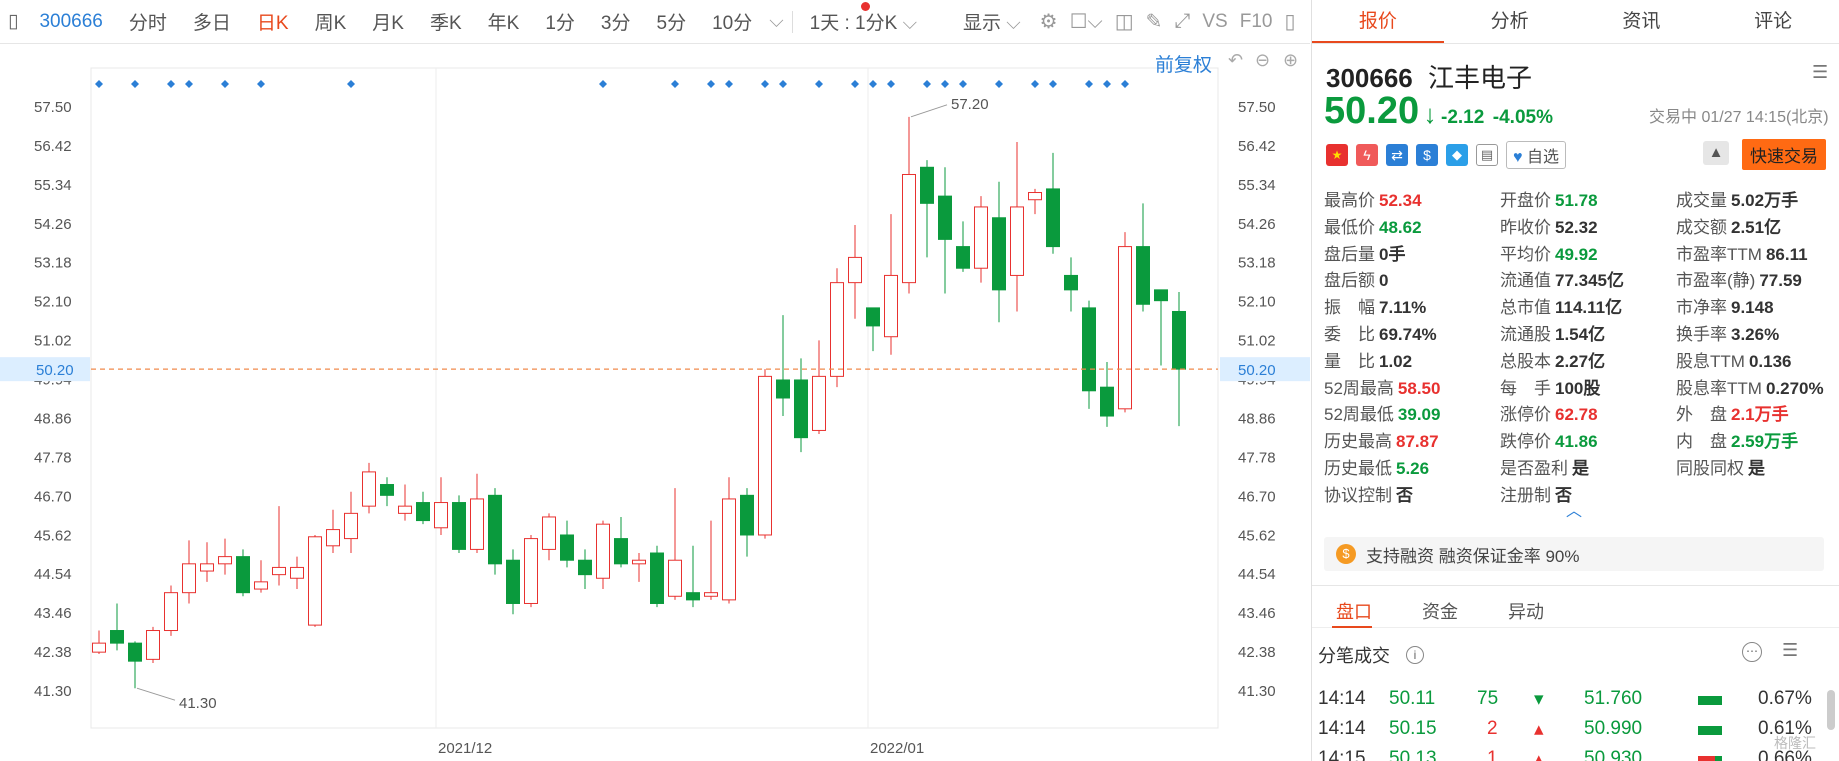  What do you see at coordinates (1737, 198) in the screenshot?
I see `quote-field: 成交量 5.02万手` at bounding box center [1737, 198].